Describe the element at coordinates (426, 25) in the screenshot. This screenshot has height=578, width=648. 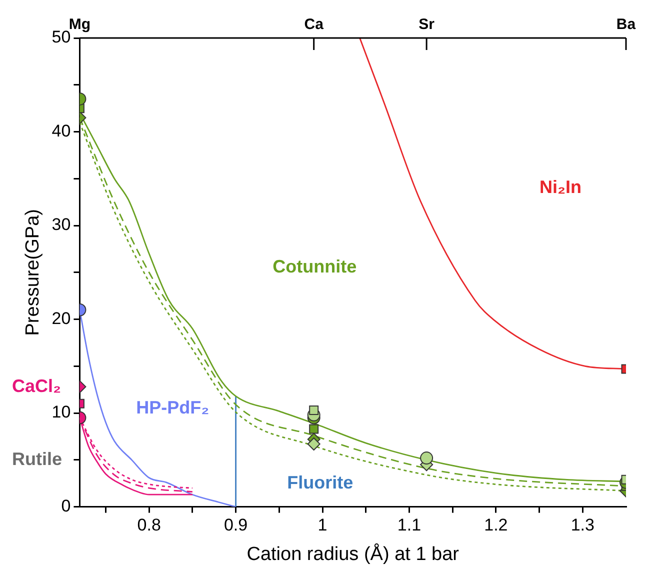
I see `annotation: Sr` at that location.